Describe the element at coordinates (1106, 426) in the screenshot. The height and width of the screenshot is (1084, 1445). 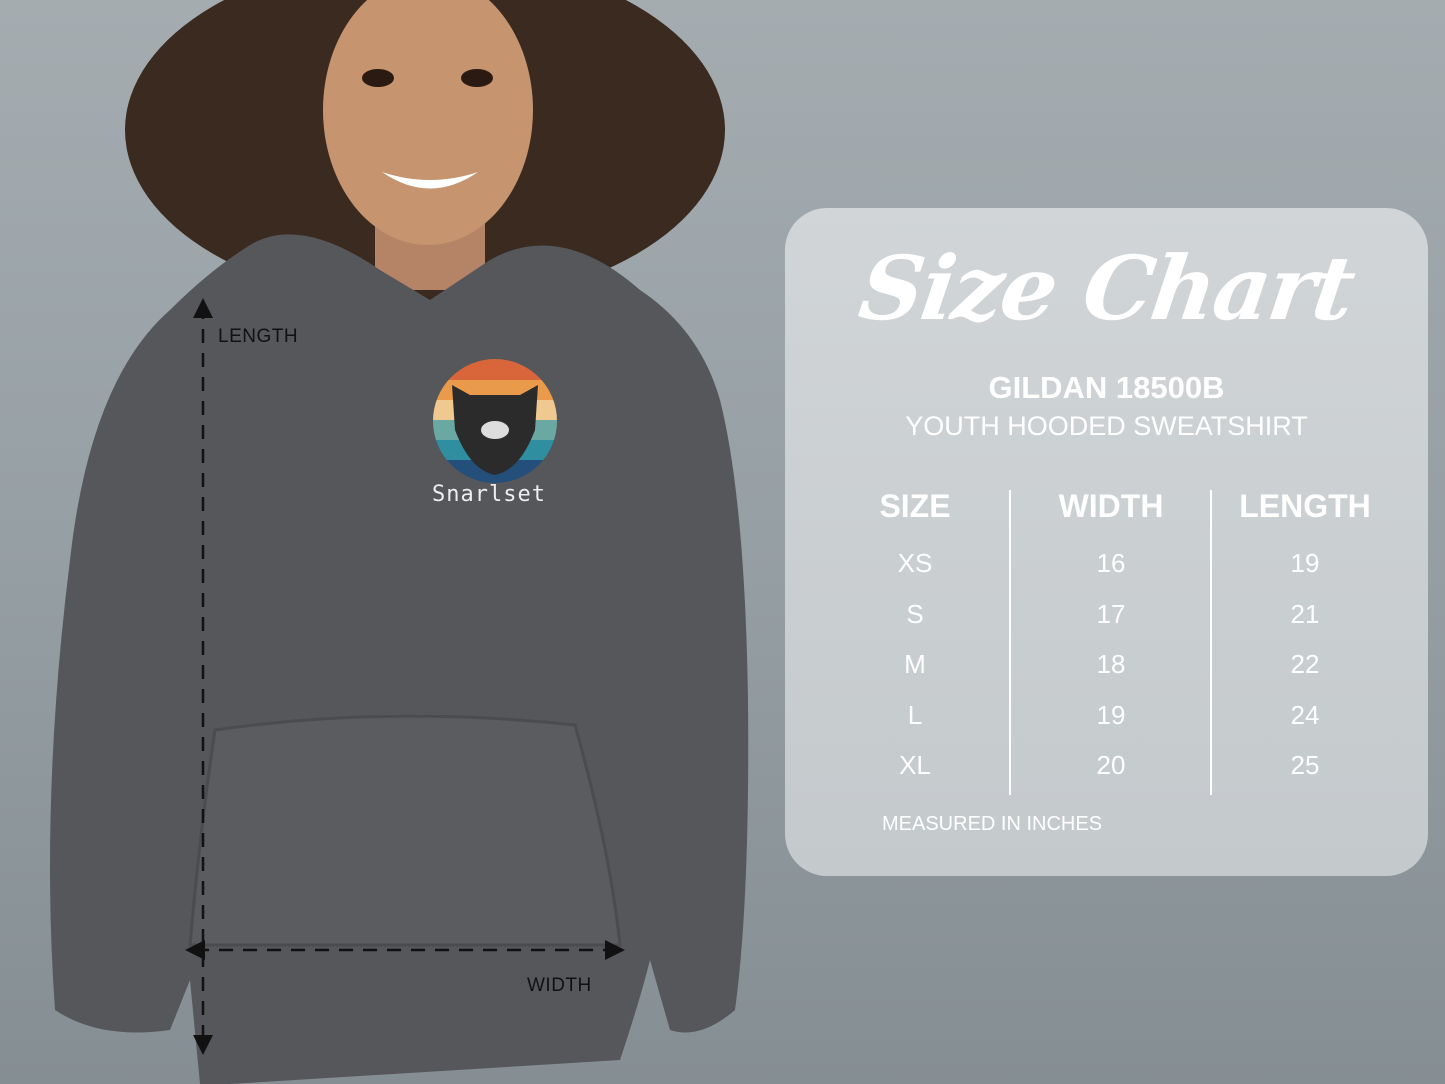
I see `product-name: YOUTH HOODED SWEATSHIRT` at that location.